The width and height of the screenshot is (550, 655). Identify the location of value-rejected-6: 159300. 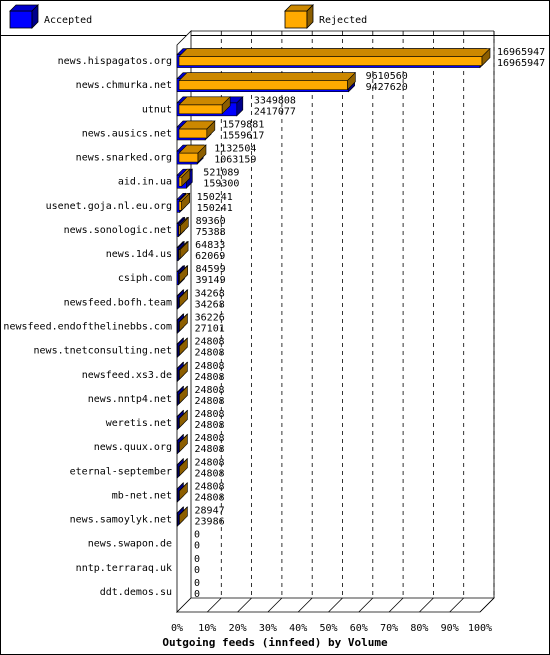
(221, 184).